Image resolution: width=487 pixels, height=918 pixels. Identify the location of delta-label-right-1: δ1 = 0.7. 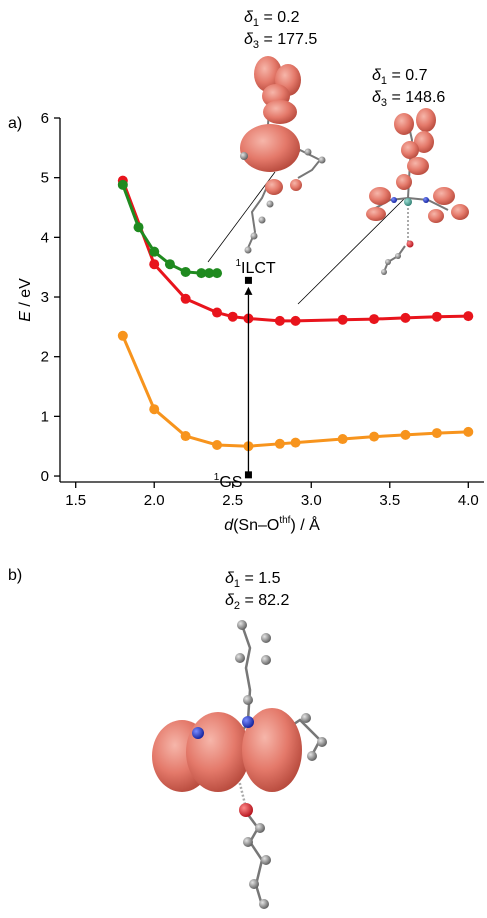
(400, 77).